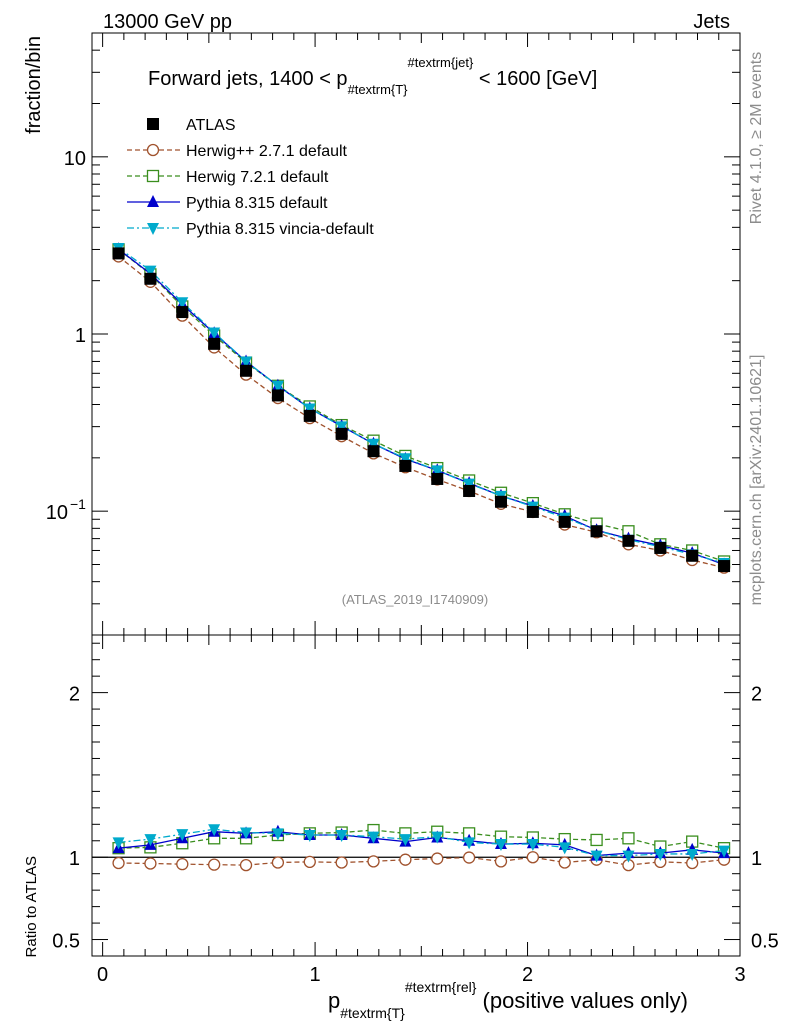  What do you see at coordinates (80, 336) in the screenshot?
I see `y-tick-label: 1` at bounding box center [80, 336].